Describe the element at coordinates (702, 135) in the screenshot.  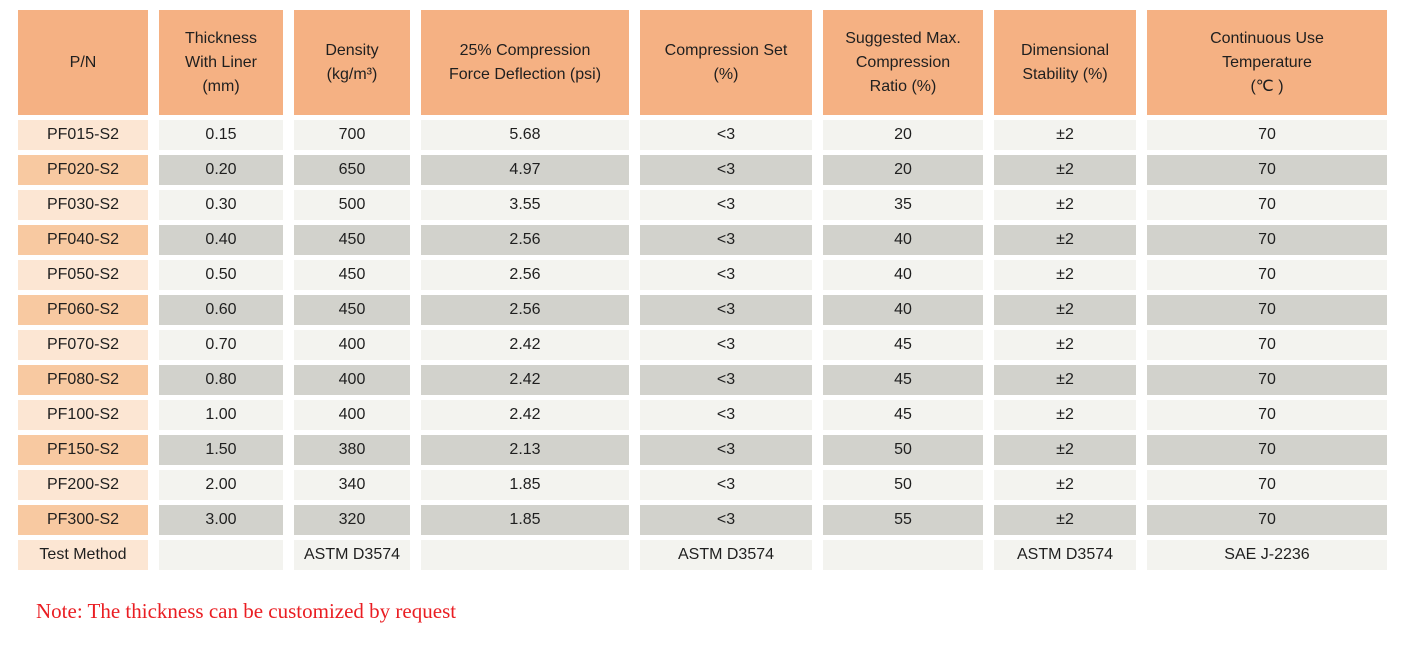
I see `table-row: PF015-S2 0.15 700 5.68 <3 20 ±2 70` at that location.